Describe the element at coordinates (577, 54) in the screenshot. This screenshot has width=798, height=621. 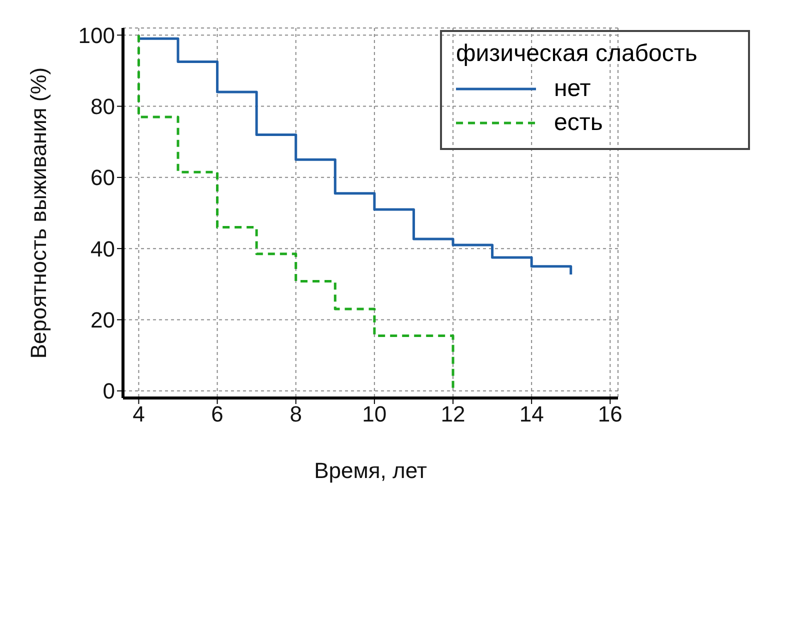
I see `legend-title: физическая слабость` at that location.